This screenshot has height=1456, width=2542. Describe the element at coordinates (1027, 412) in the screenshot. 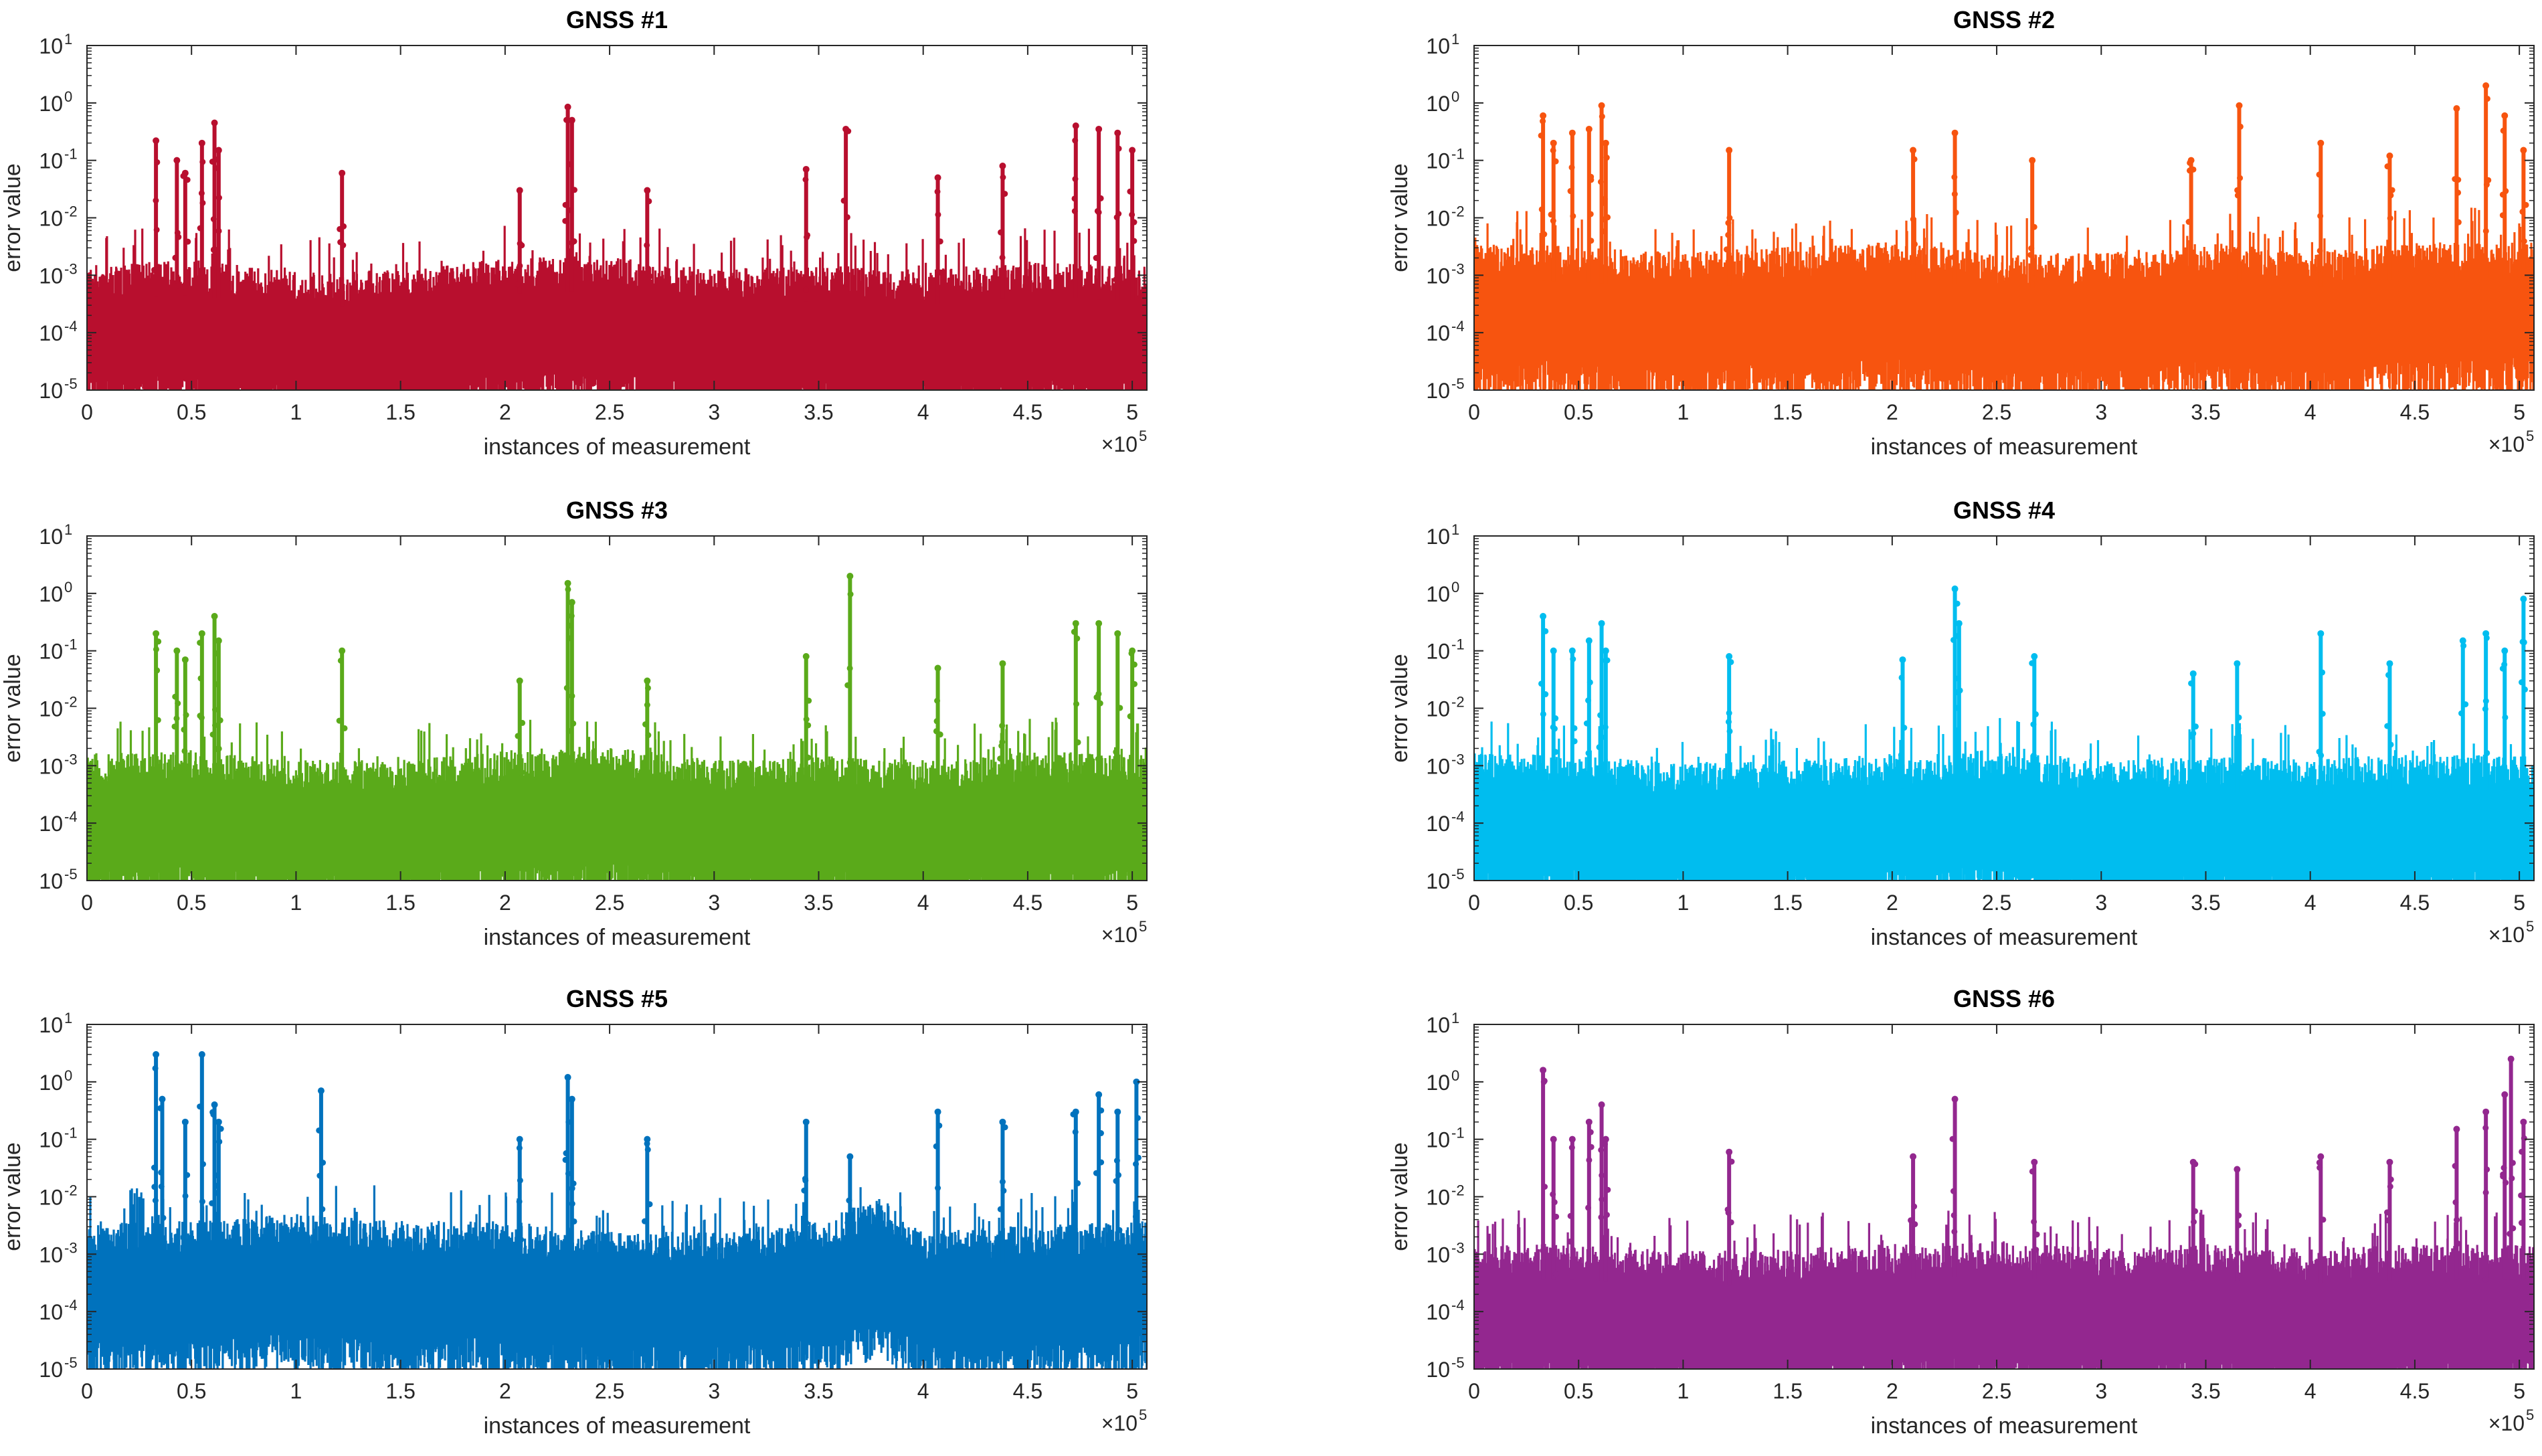

I see `x-tick-label: 4.5` at that location.